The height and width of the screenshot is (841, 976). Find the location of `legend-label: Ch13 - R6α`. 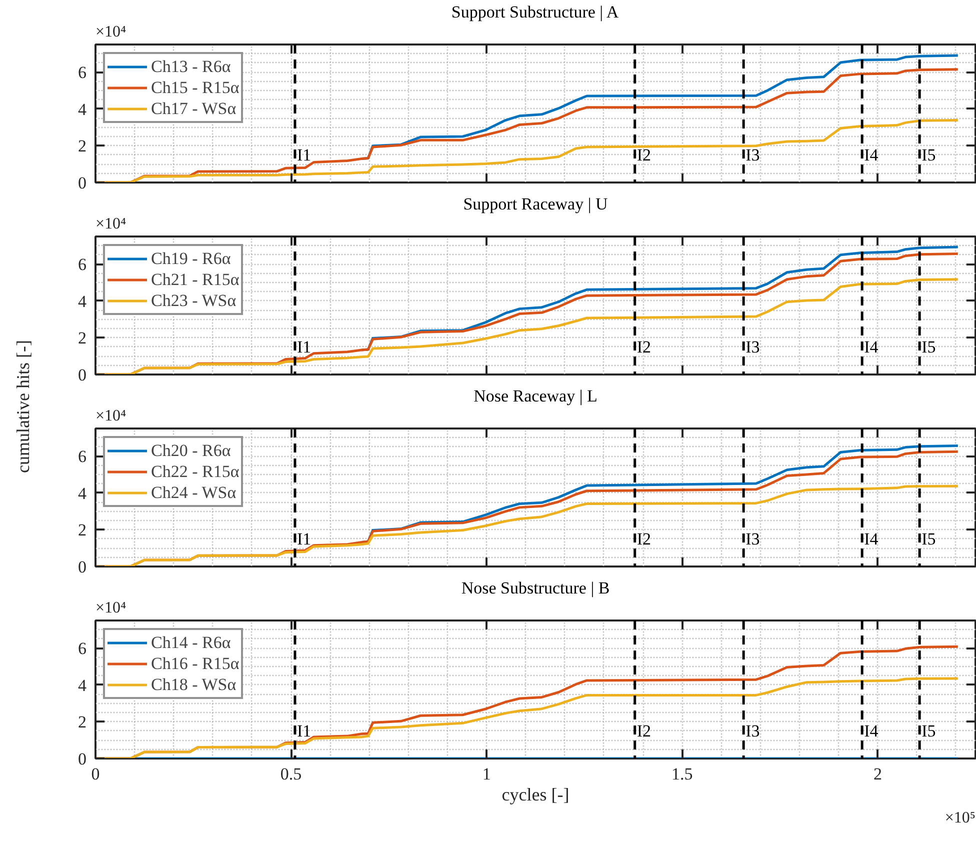

legend-label: Ch13 - R6α is located at coordinates (191, 66).